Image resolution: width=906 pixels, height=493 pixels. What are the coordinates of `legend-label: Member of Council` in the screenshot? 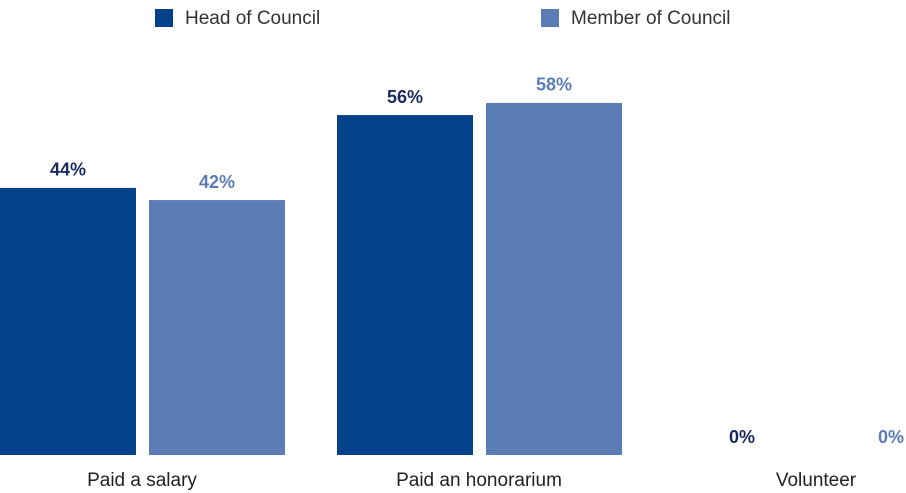 It's located at (650, 18).